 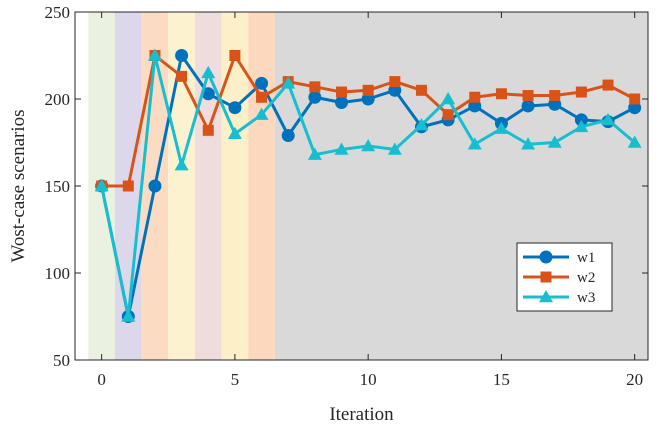 What do you see at coordinates (546, 296) in the screenshot?
I see `legend-marker-w3` at bounding box center [546, 296].